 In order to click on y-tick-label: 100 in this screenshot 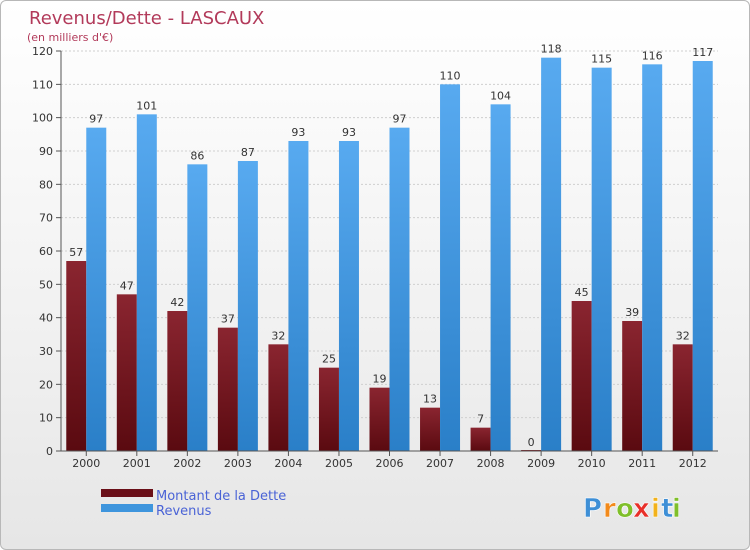, I will do `click(42, 118)`.